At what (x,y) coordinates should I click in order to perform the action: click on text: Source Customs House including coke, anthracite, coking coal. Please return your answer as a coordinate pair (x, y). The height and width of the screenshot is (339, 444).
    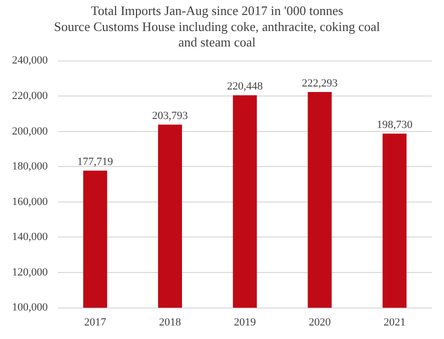
    Looking at the image, I should click on (217, 26).